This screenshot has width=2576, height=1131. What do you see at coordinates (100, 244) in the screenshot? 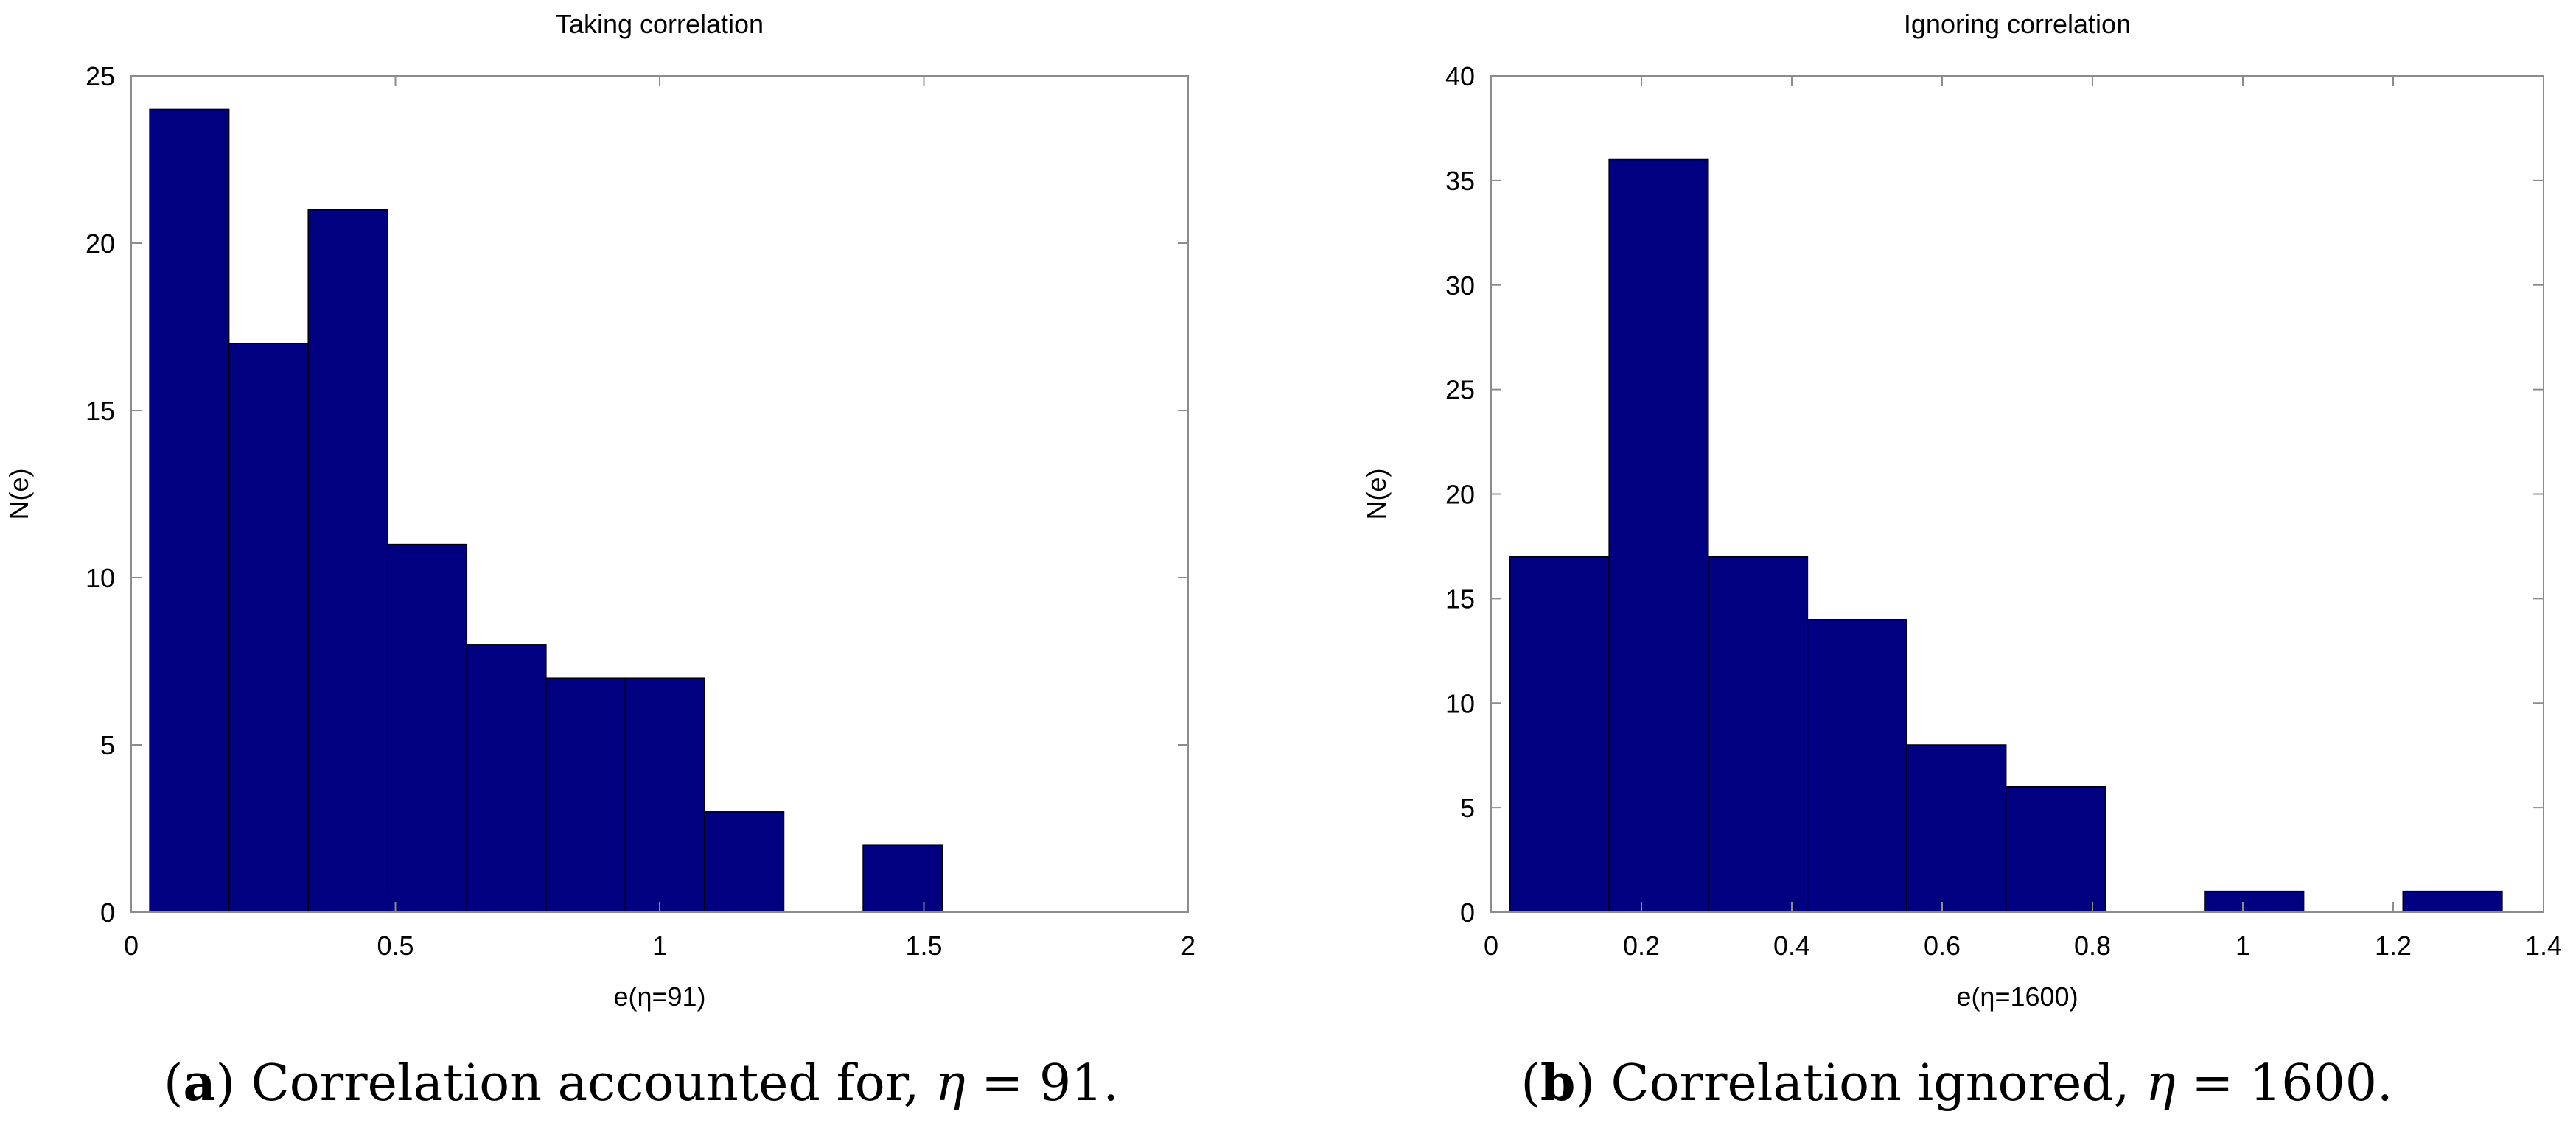
I see `y-tick-label-a-4: 20` at bounding box center [100, 244].